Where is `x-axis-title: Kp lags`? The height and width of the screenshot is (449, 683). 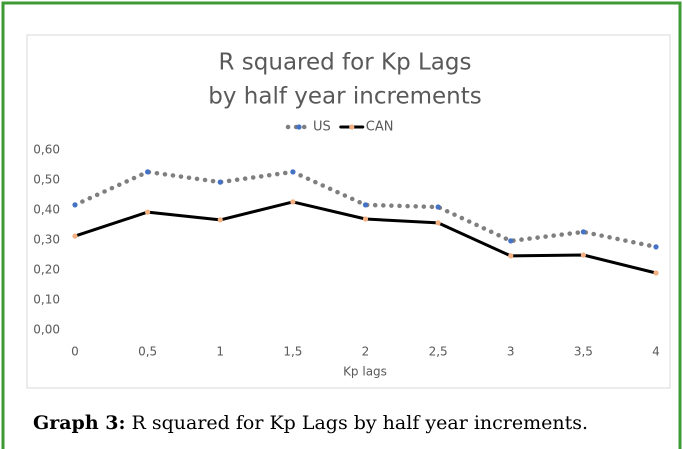
x-axis-title: Kp lags is located at coordinates (365, 372).